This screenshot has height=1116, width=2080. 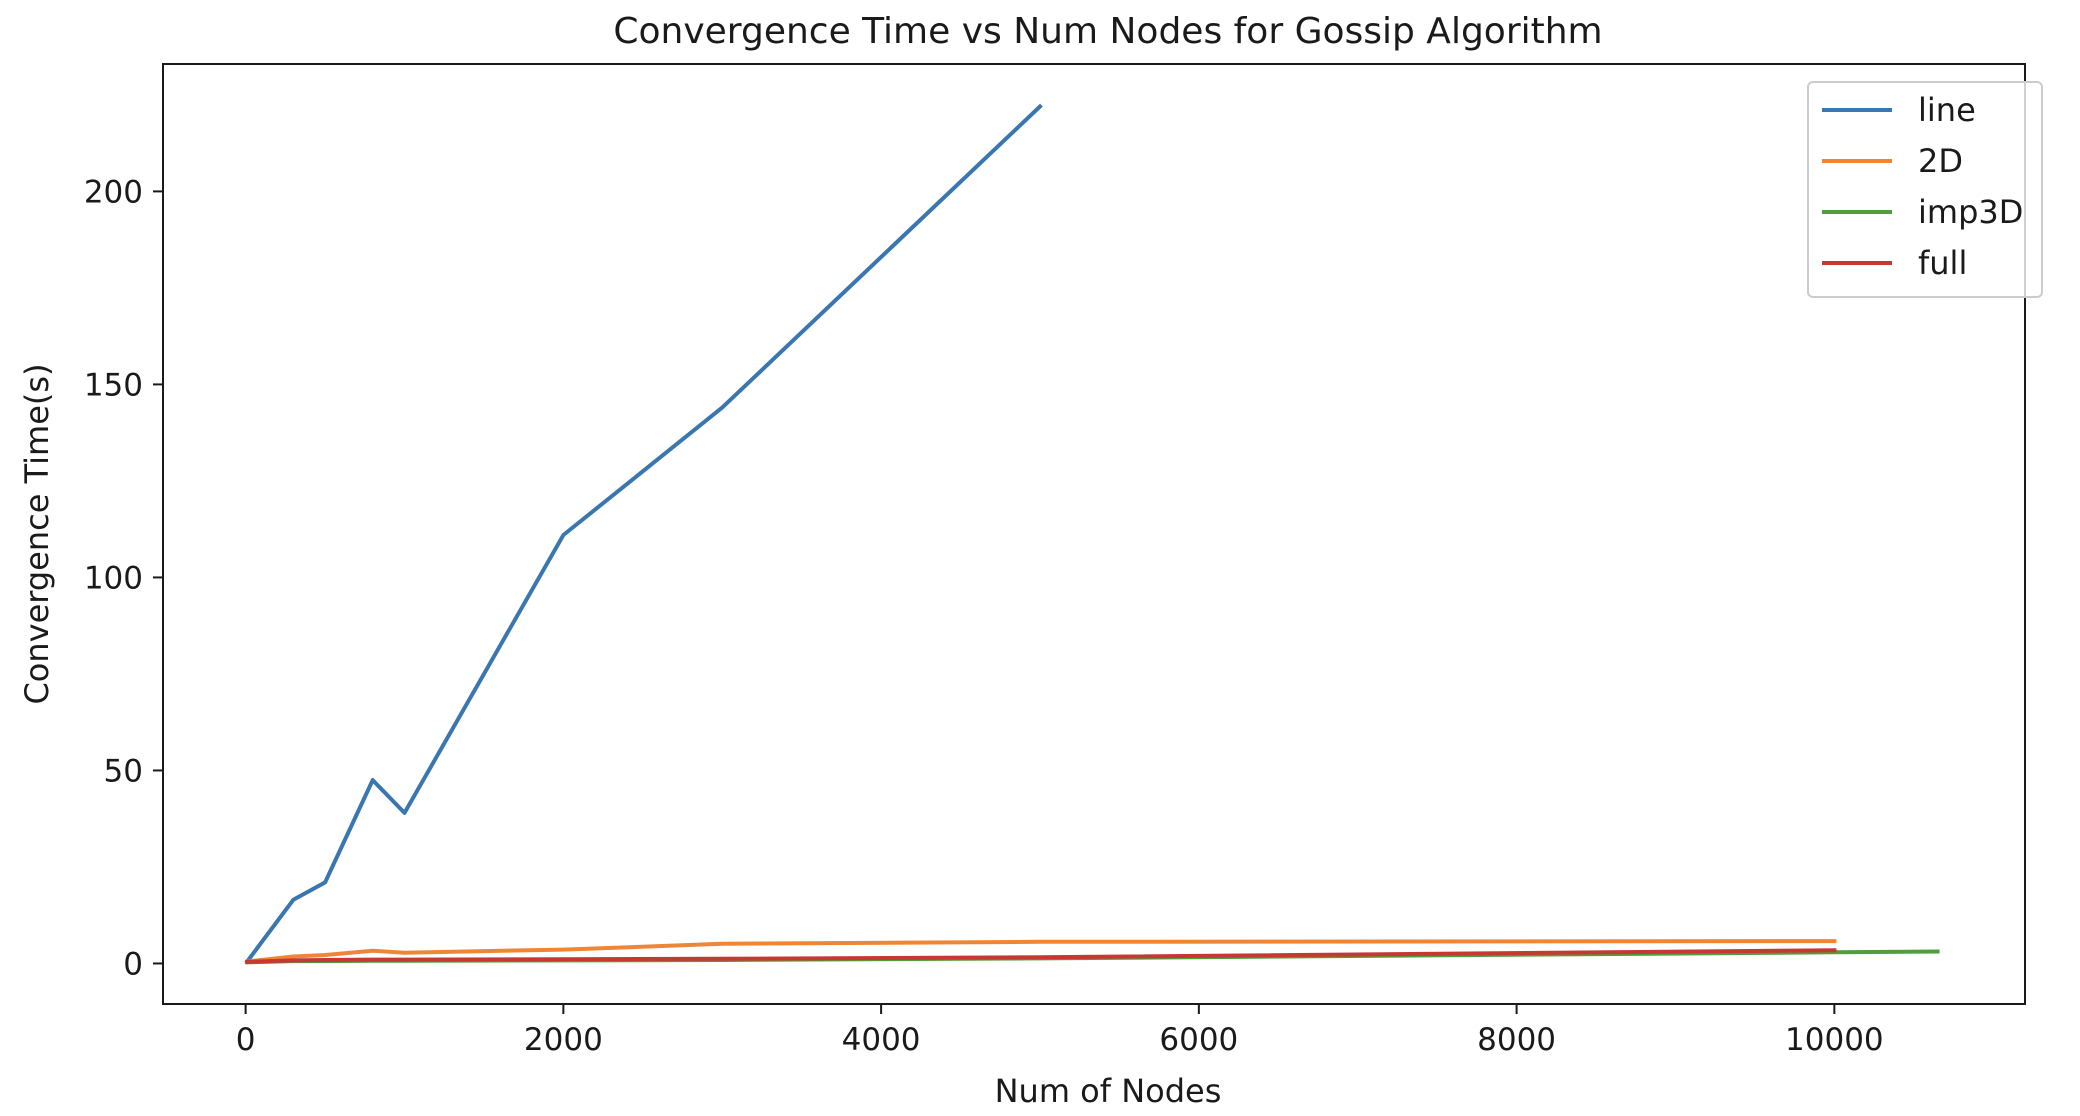 What do you see at coordinates (133, 964) in the screenshot?
I see `y-tick-label: 0` at bounding box center [133, 964].